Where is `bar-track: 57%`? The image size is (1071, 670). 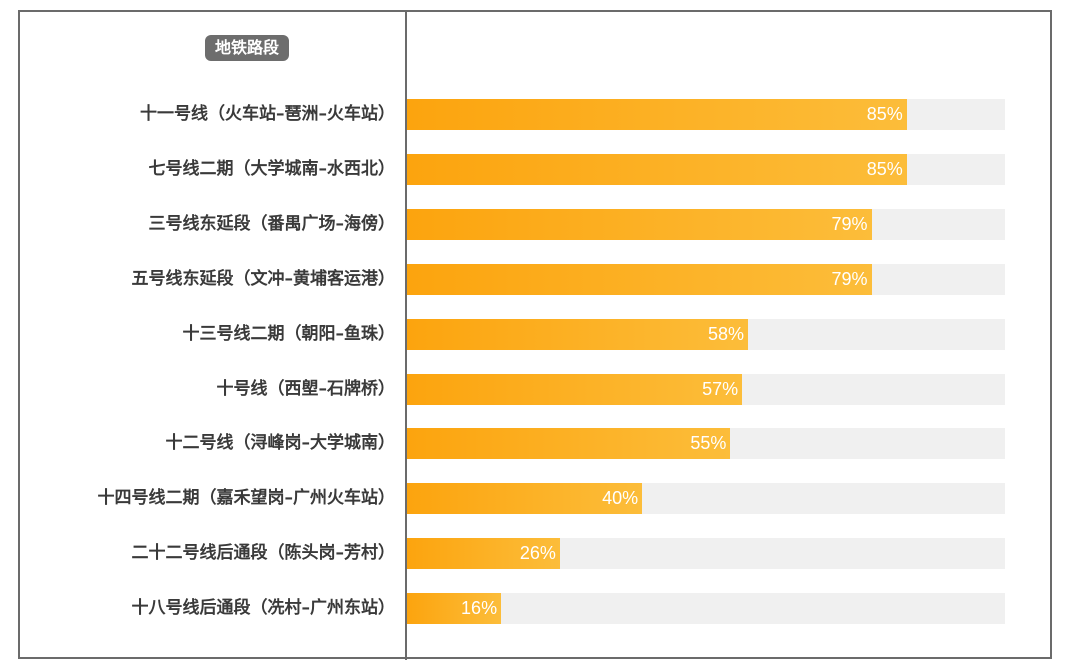 bar-track: 57% is located at coordinates (706, 389).